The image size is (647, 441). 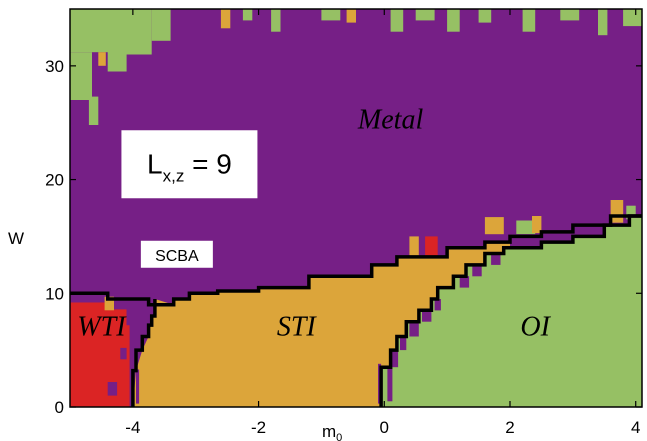 What do you see at coordinates (329, 431) in the screenshot?
I see `x-axis-label-main: m` at bounding box center [329, 431].